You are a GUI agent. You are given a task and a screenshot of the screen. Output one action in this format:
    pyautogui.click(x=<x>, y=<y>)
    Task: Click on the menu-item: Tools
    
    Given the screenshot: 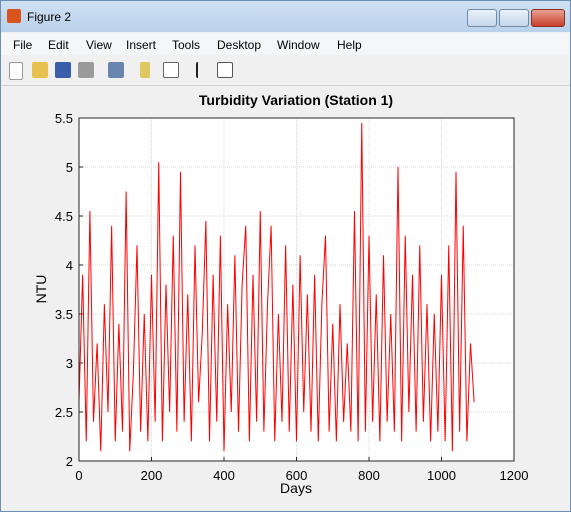 What is the action you would take?
    pyautogui.click(x=186, y=45)
    